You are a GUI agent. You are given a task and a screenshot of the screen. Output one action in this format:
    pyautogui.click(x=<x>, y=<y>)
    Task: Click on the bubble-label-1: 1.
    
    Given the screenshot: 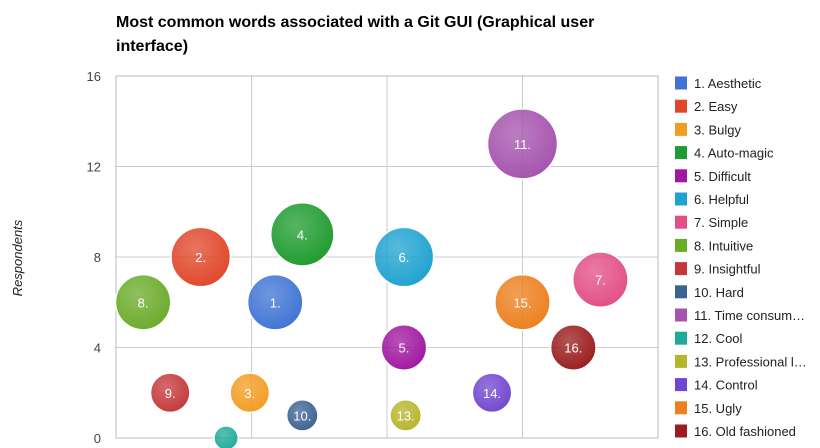 What is the action you would take?
    pyautogui.click(x=275, y=302)
    